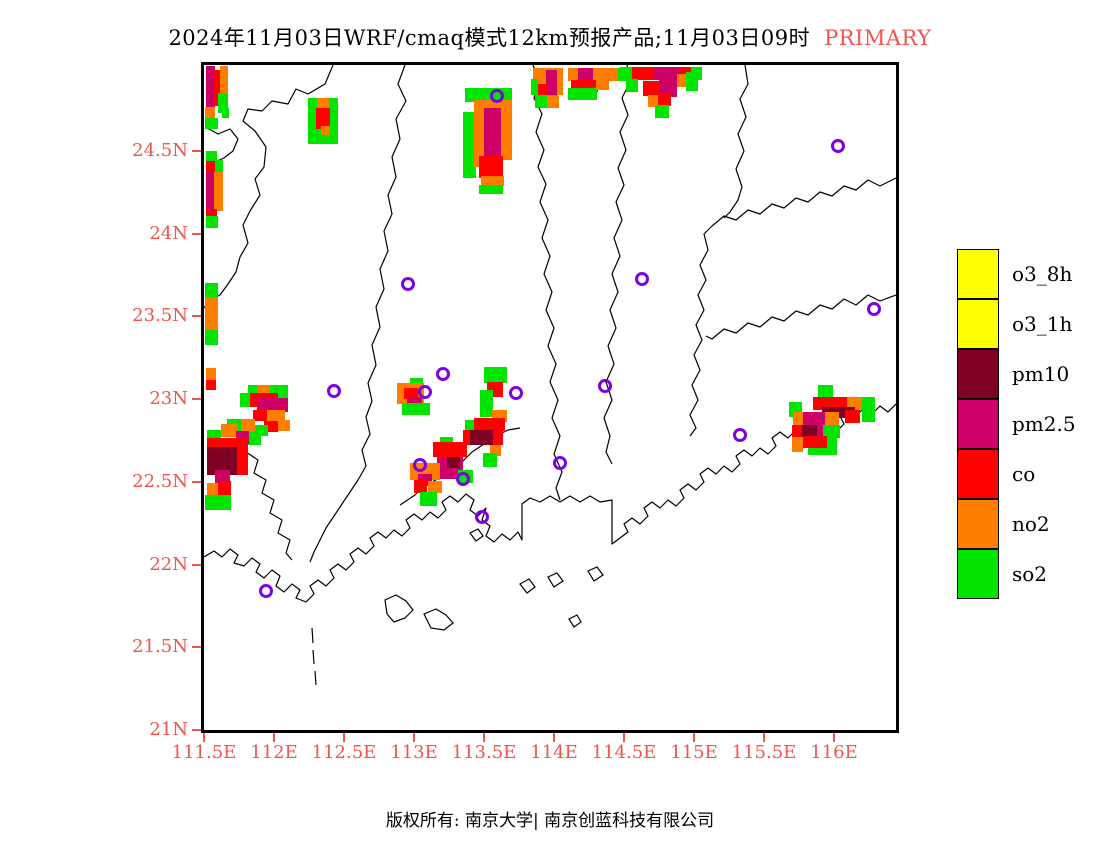 Image resolution: width=1100 pixels, height=850 pixels. I want to click on y-axis-label: 21N, so click(168, 729).